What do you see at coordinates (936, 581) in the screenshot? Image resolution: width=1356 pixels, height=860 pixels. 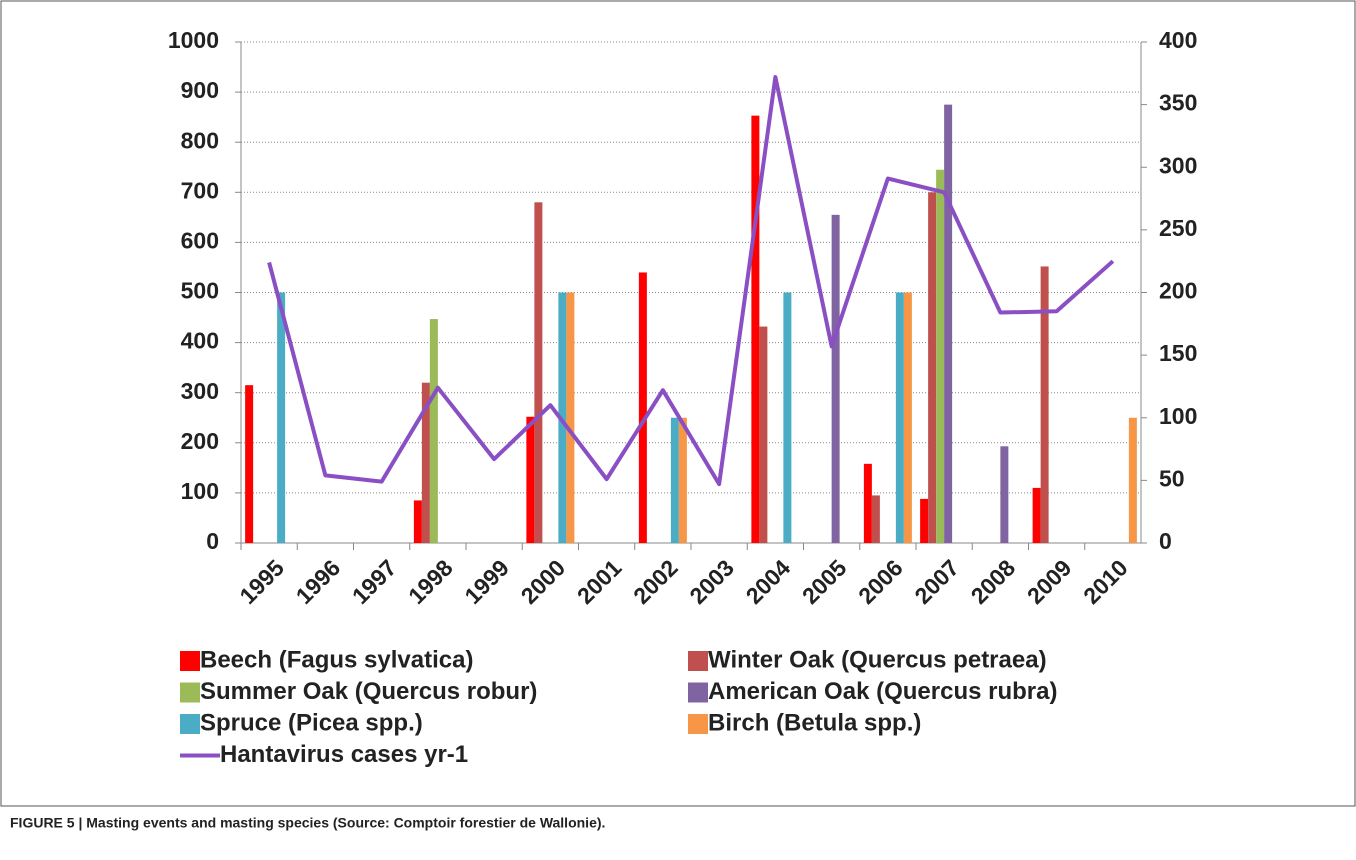 I see `x-tick-label: 2007` at bounding box center [936, 581].